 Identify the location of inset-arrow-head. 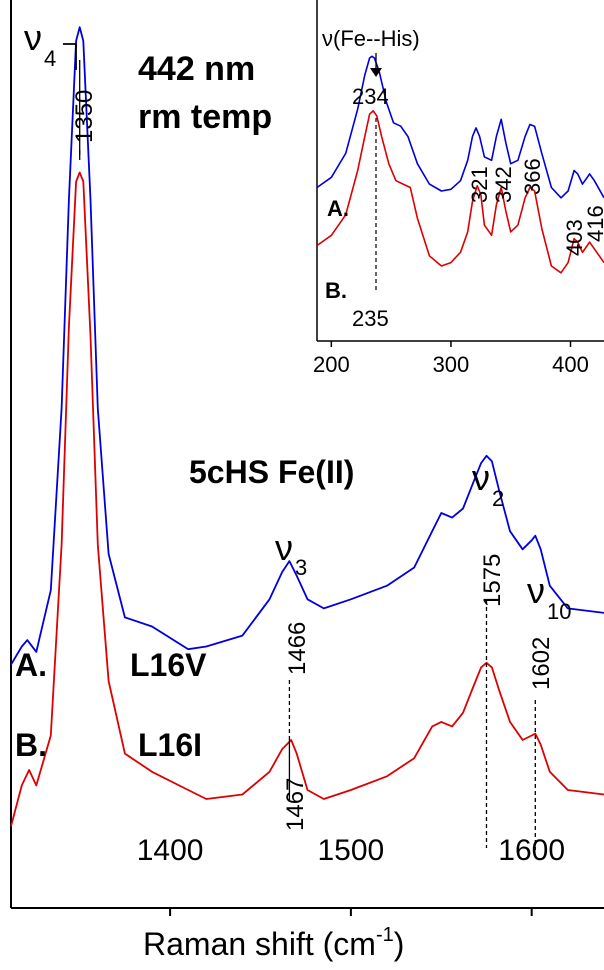
(376, 72).